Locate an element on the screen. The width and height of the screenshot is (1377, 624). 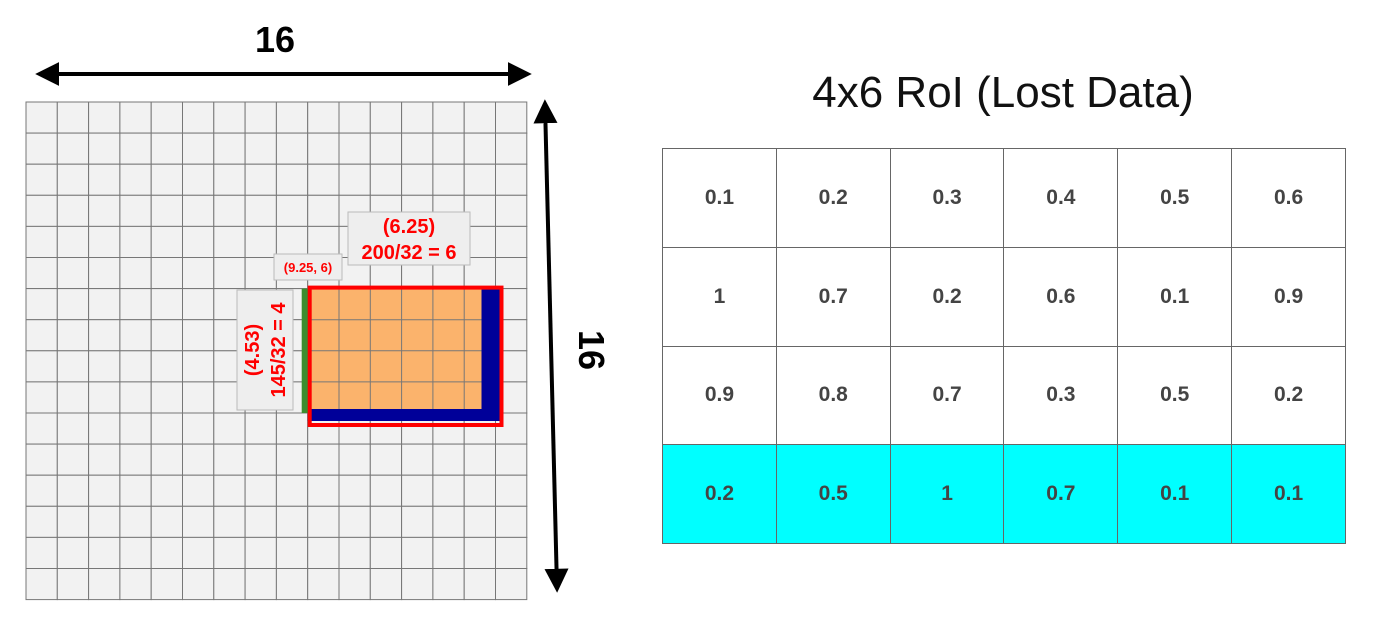
table-cell: 0.8 is located at coordinates (833, 395).